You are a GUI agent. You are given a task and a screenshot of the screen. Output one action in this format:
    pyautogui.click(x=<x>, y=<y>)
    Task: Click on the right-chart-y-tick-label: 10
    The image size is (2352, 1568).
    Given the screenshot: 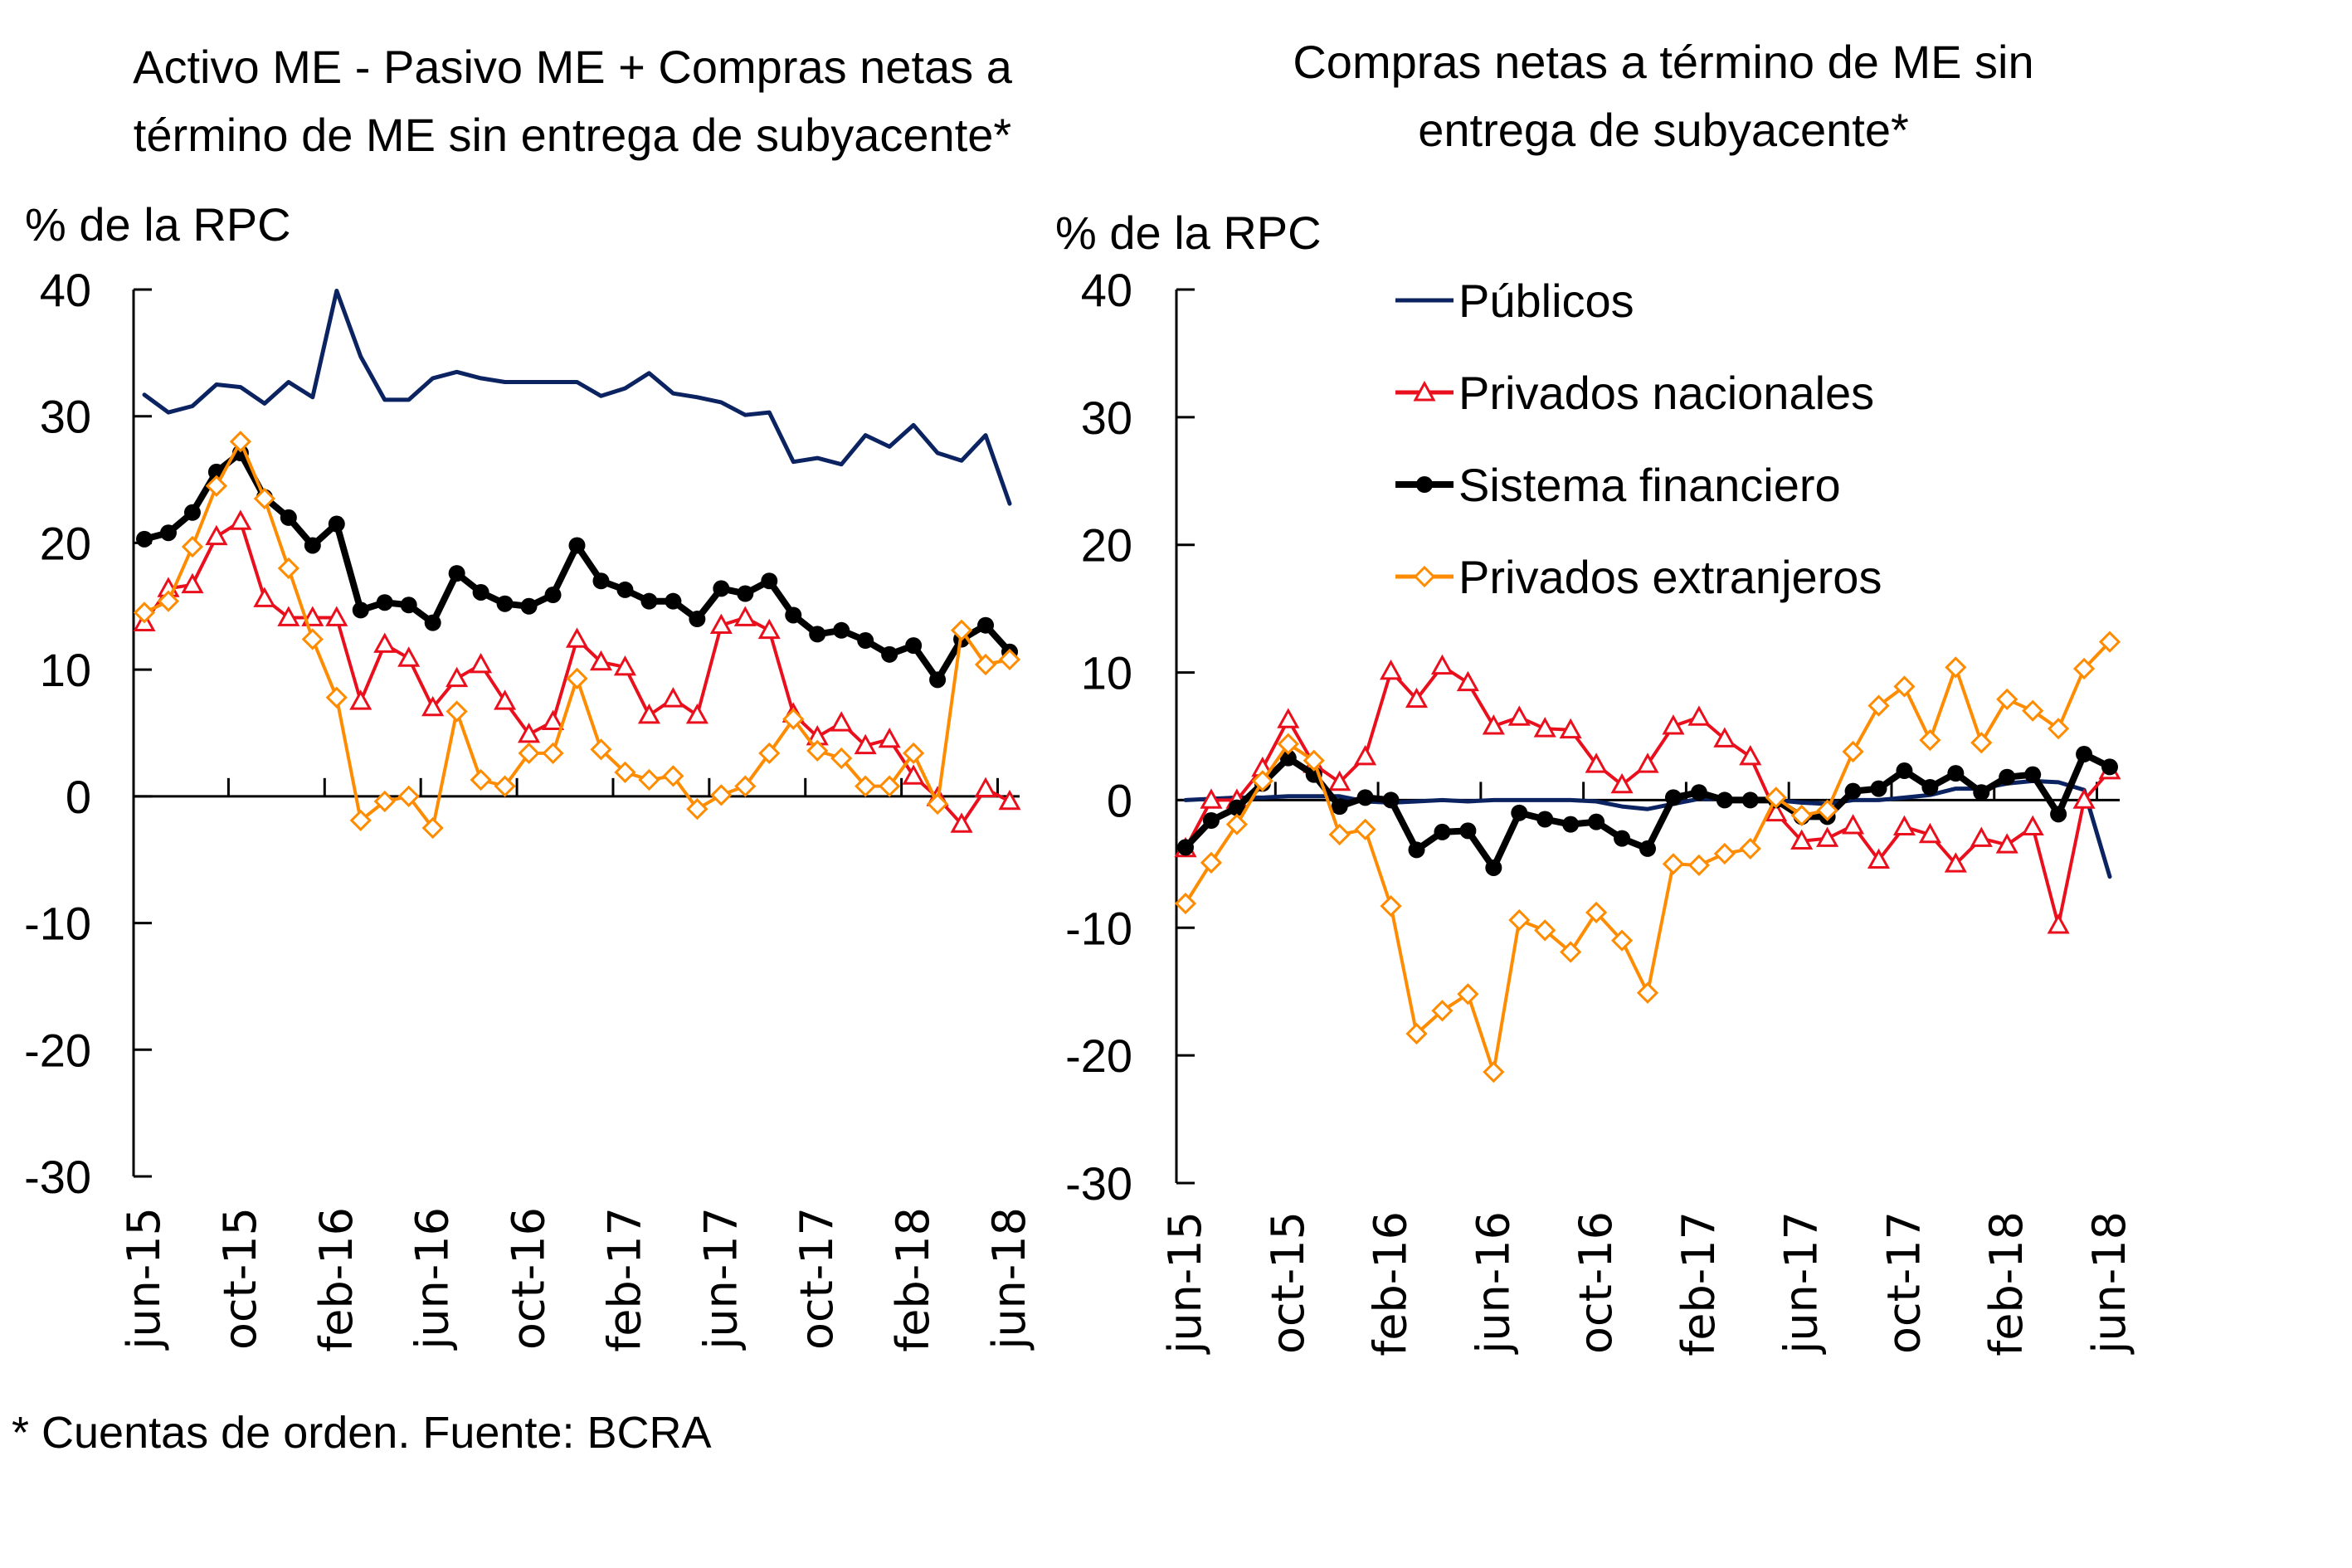 What is the action you would take?
    pyautogui.click(x=1106, y=673)
    